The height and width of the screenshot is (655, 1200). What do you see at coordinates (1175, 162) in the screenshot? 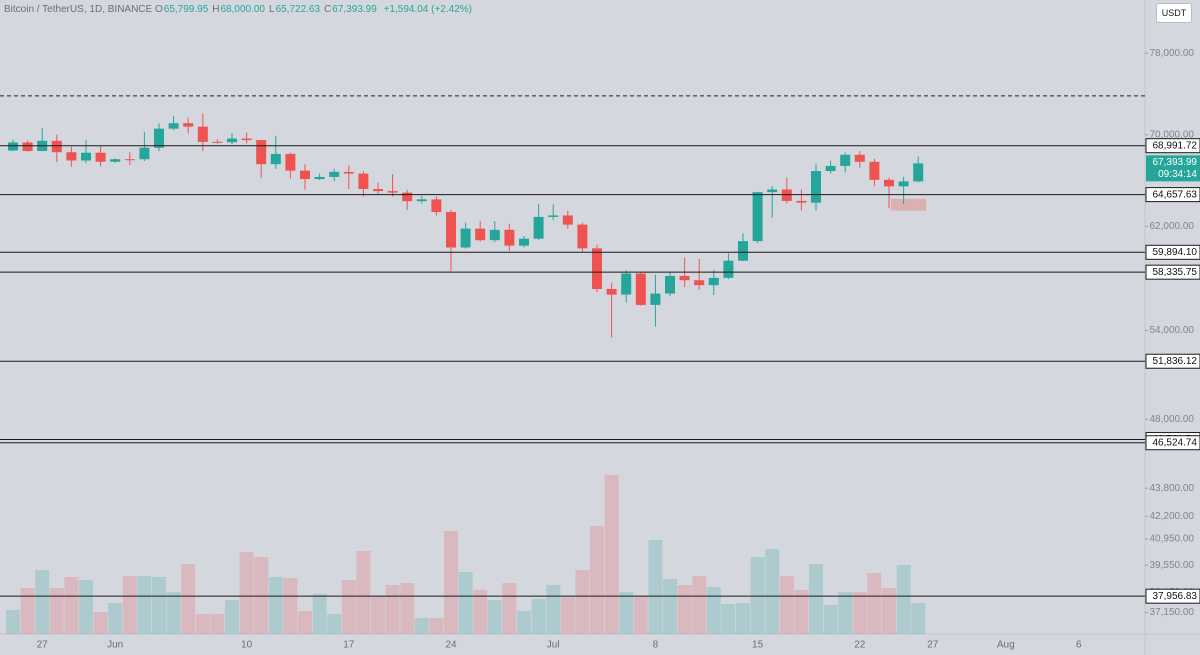
I see `price-tag-label: 67,393.99` at bounding box center [1175, 162].